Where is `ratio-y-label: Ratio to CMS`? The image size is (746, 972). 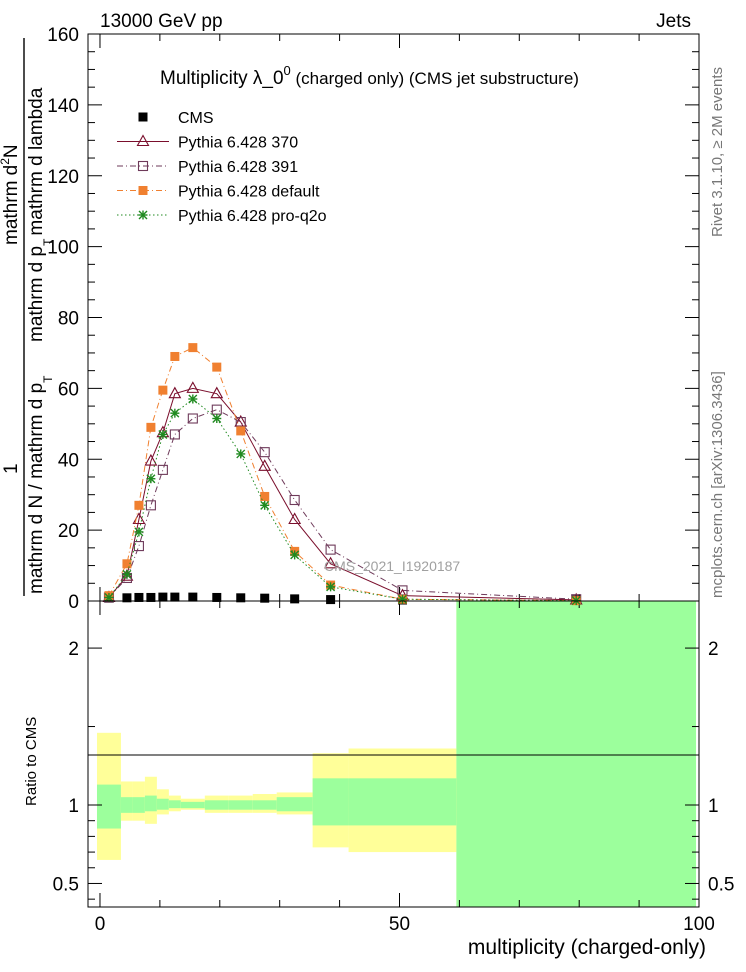 ratio-y-label: Ratio to CMS is located at coordinates (31, 761).